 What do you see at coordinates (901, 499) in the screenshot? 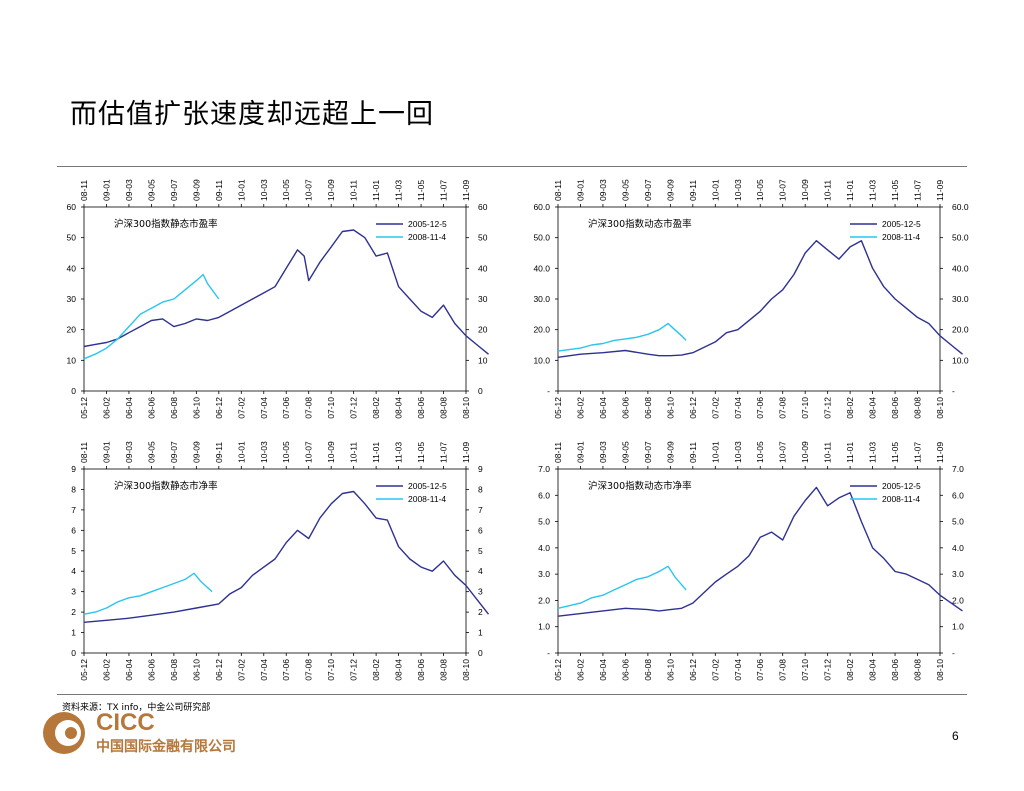
I see `legend-label: 2008-11-4` at bounding box center [901, 499].